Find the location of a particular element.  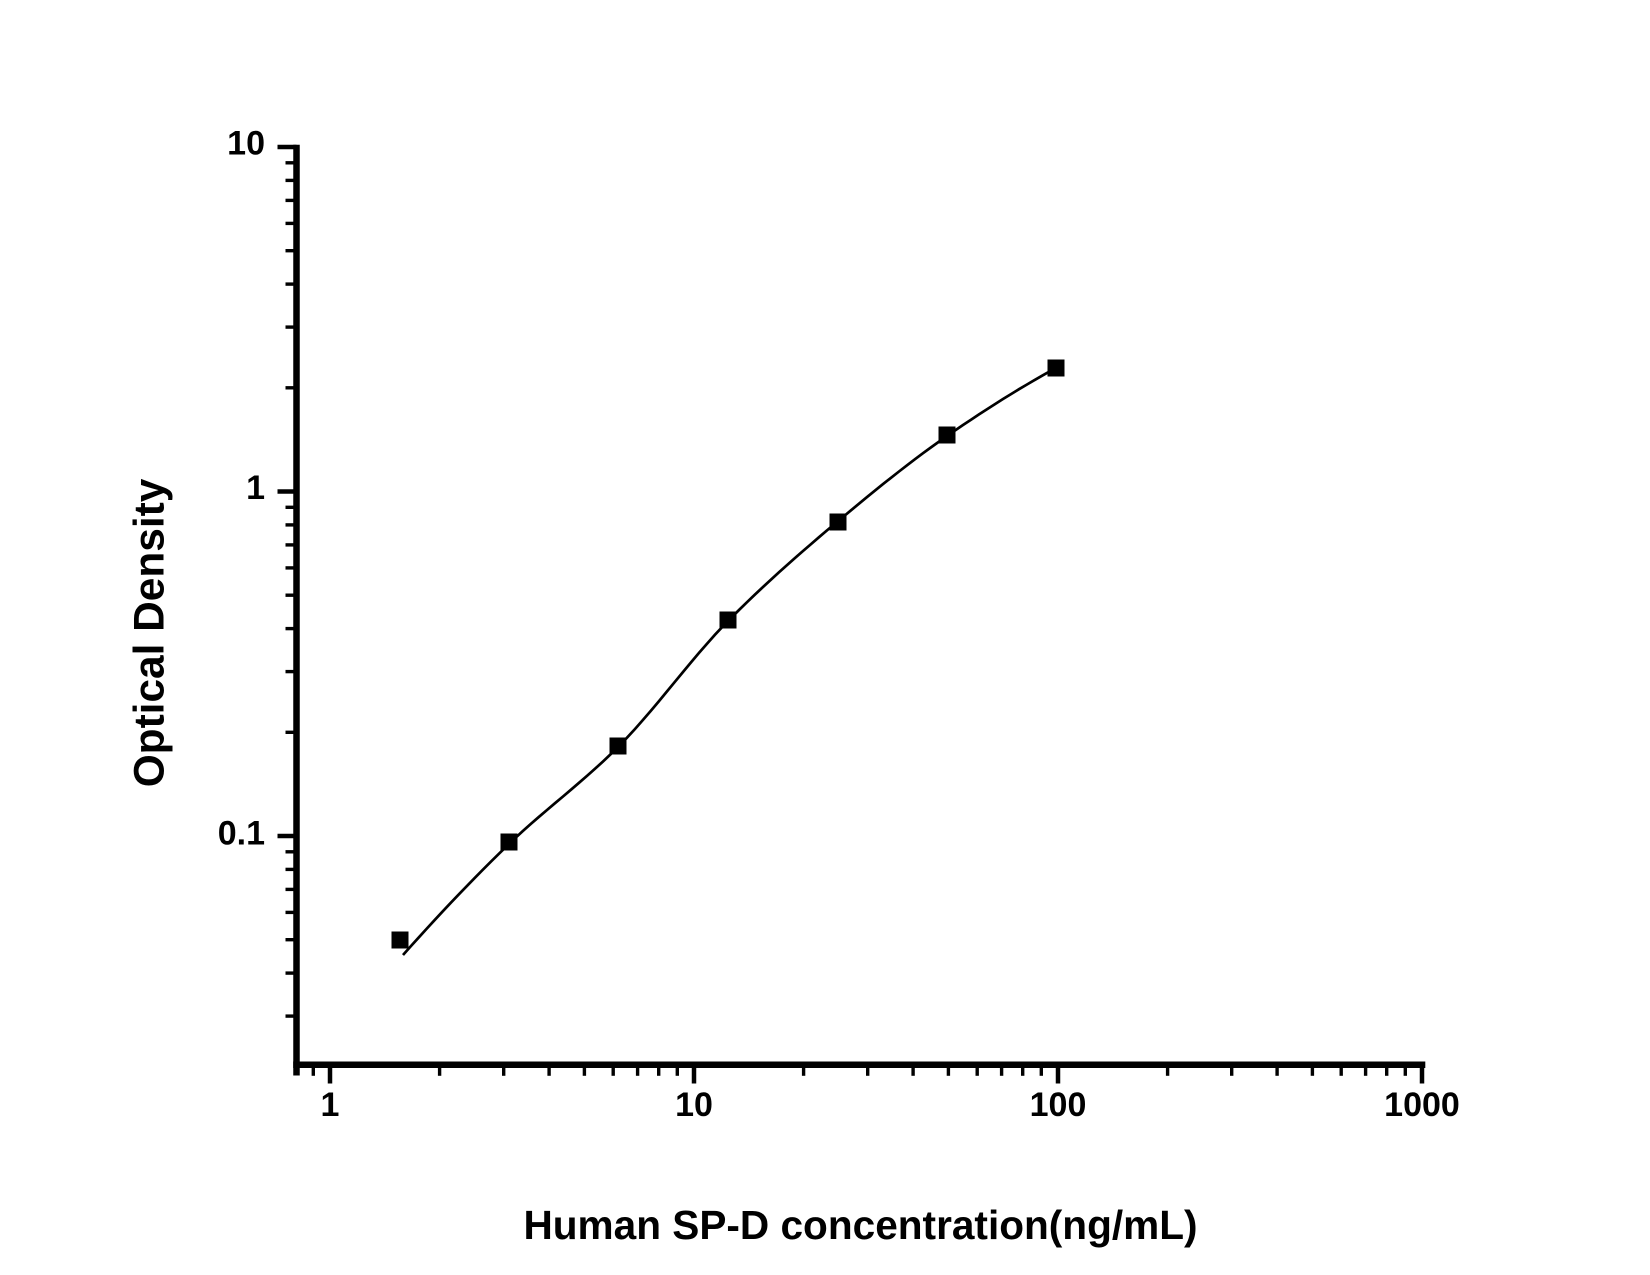

svg-text: 1000 is located at coordinates (1422, 1105).